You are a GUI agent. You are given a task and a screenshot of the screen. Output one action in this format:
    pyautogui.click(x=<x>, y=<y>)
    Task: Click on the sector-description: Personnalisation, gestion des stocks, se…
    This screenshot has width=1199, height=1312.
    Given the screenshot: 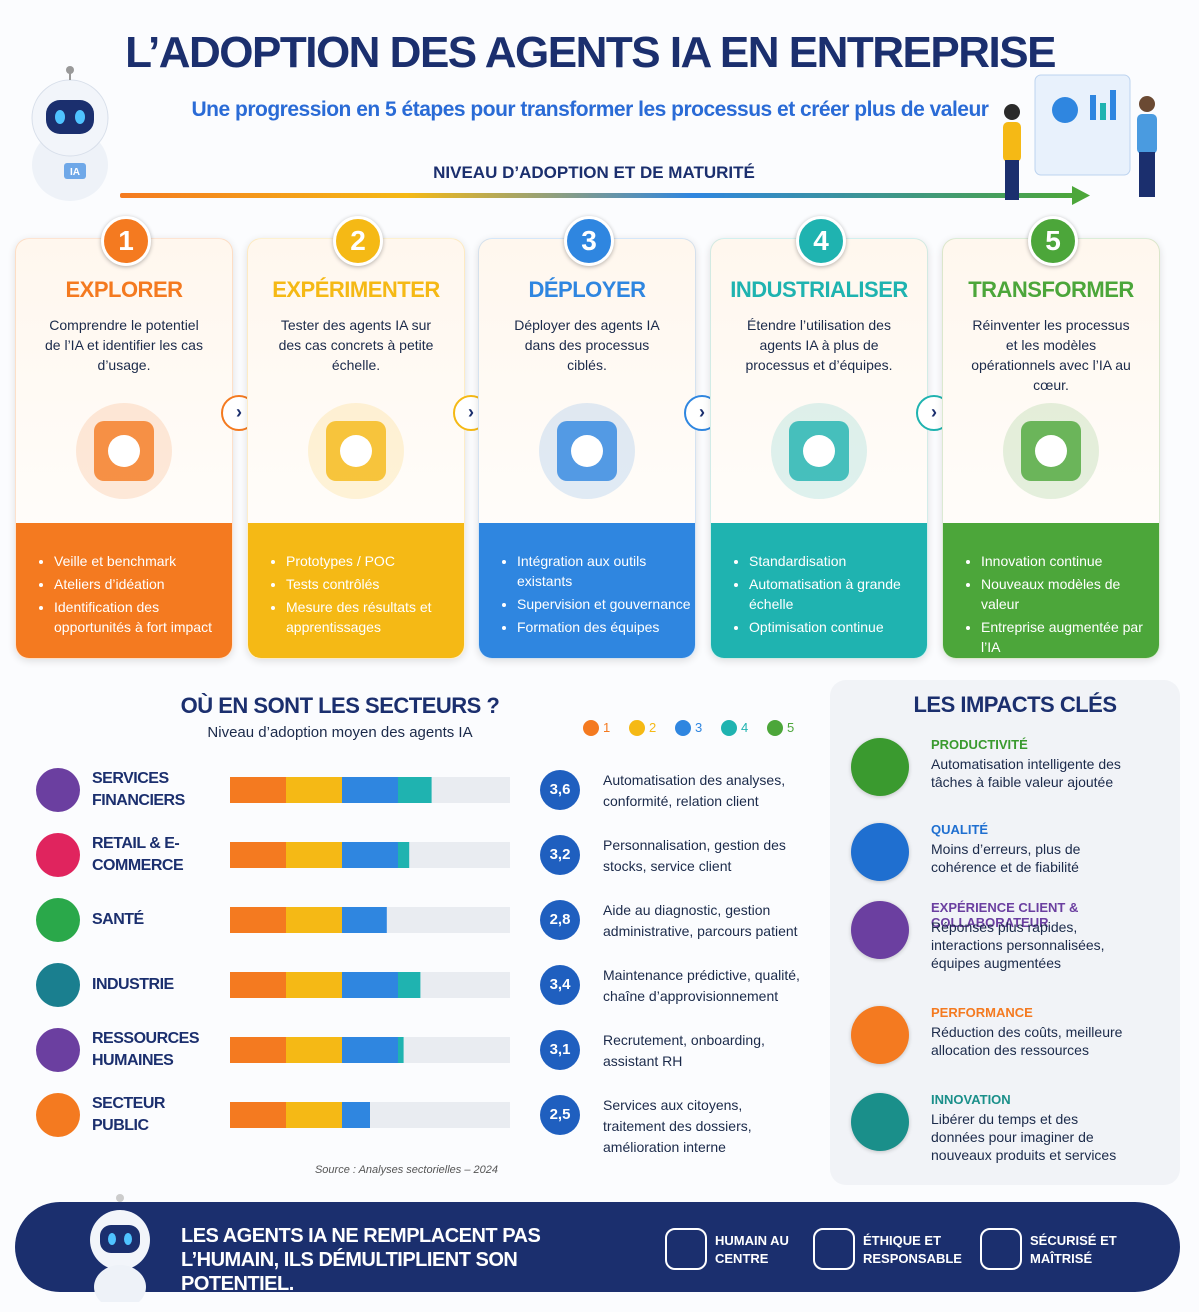 What is the action you would take?
    pyautogui.click(x=694, y=855)
    